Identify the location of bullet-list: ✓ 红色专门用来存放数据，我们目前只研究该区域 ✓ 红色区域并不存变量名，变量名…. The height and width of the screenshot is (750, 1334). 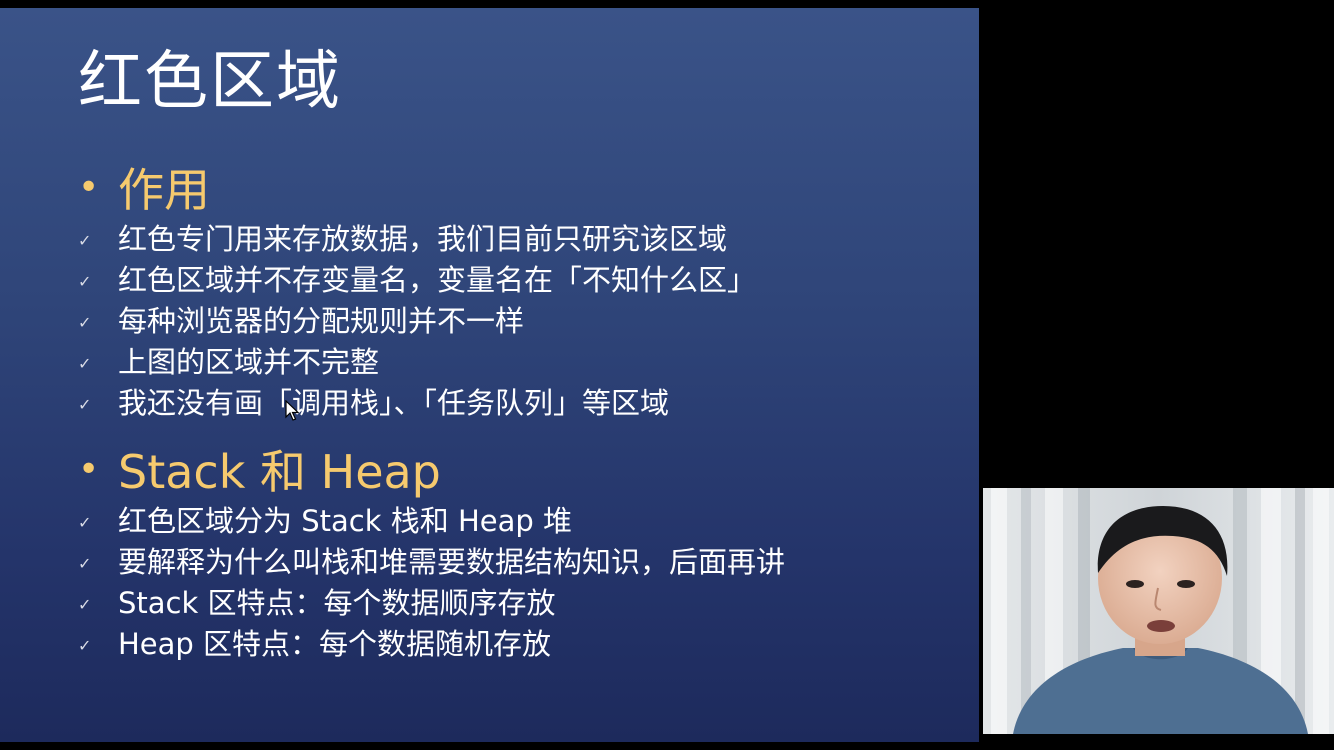
(417, 318).